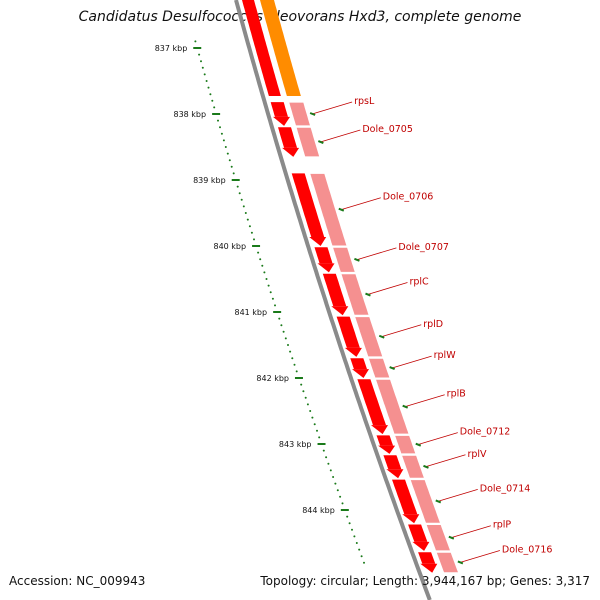 The height and width of the screenshot is (600, 600). What do you see at coordinates (368, 337) in the screenshot?
I see `gene-rplD` at bounding box center [368, 337].